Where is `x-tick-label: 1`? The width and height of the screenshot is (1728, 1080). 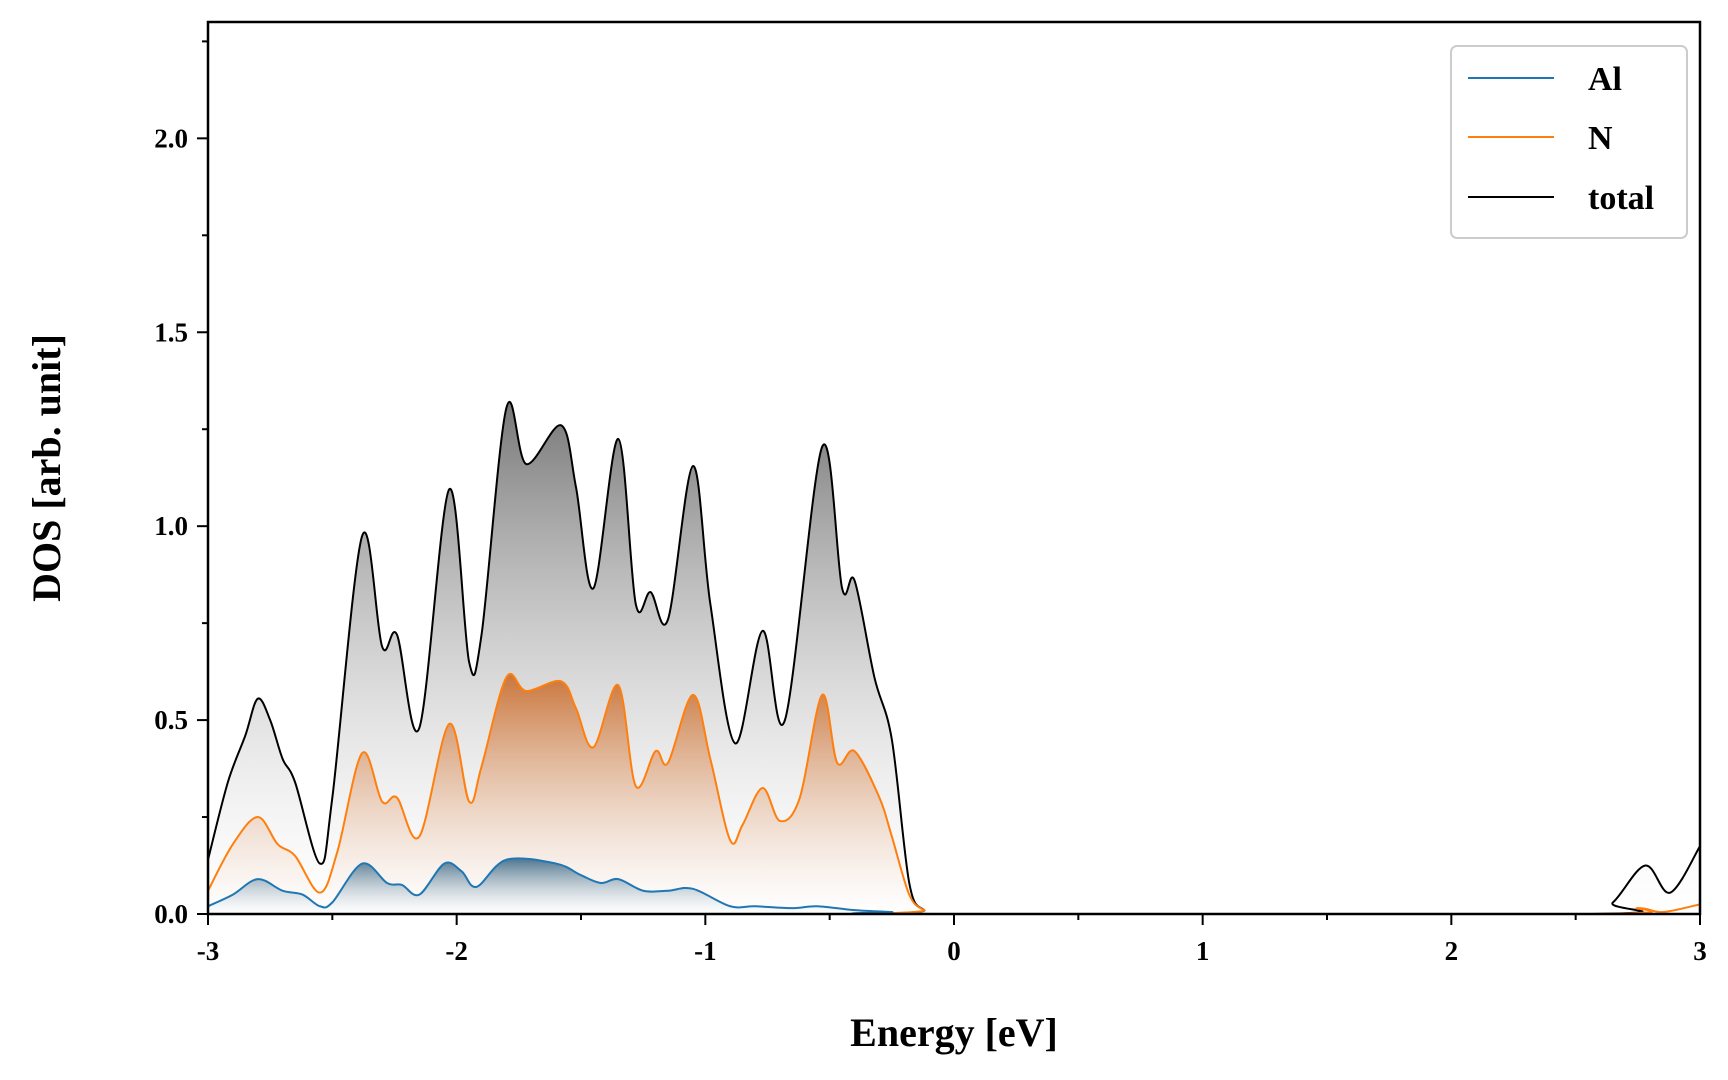
x-tick-label: 1 is located at coordinates (1203, 951).